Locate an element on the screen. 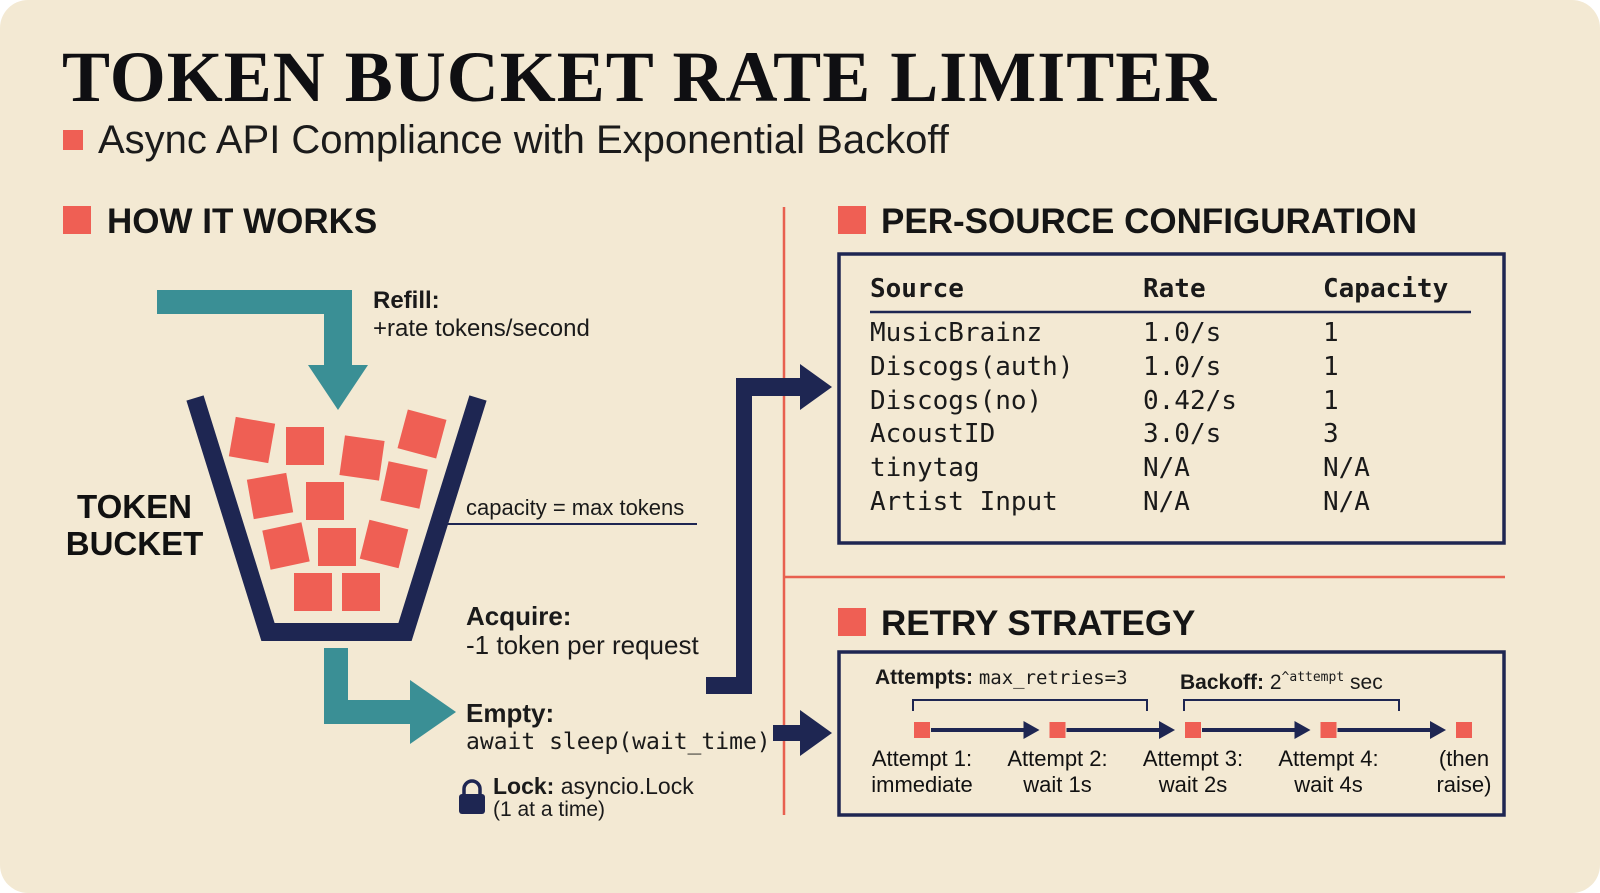 This screenshot has width=1600, height=893. step-title: Attempt 2: is located at coordinates (1057, 758).